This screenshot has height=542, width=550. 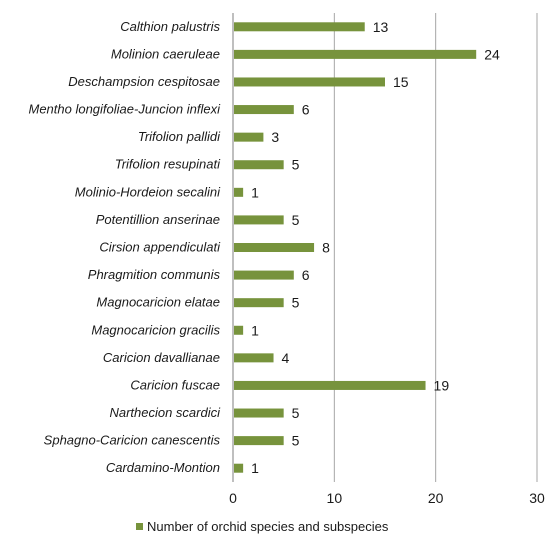 I want to click on x-tick-30: 30, so click(x=537, y=498).